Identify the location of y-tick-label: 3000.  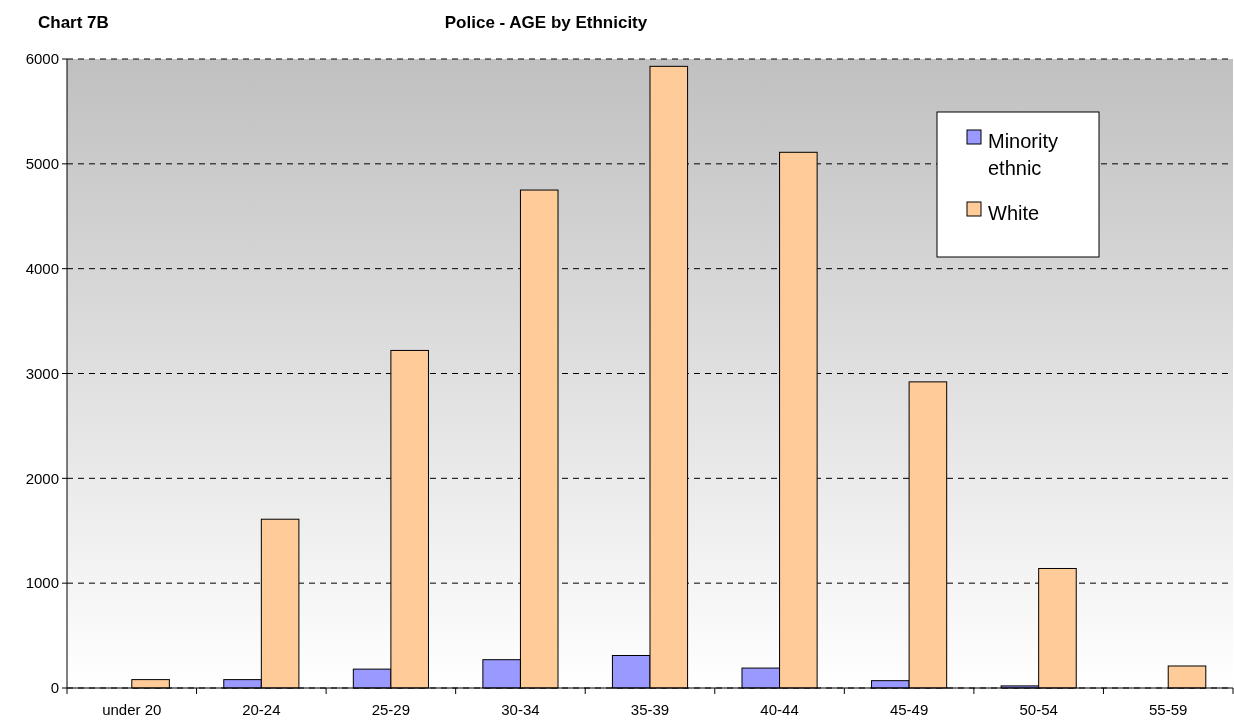
(42, 373).